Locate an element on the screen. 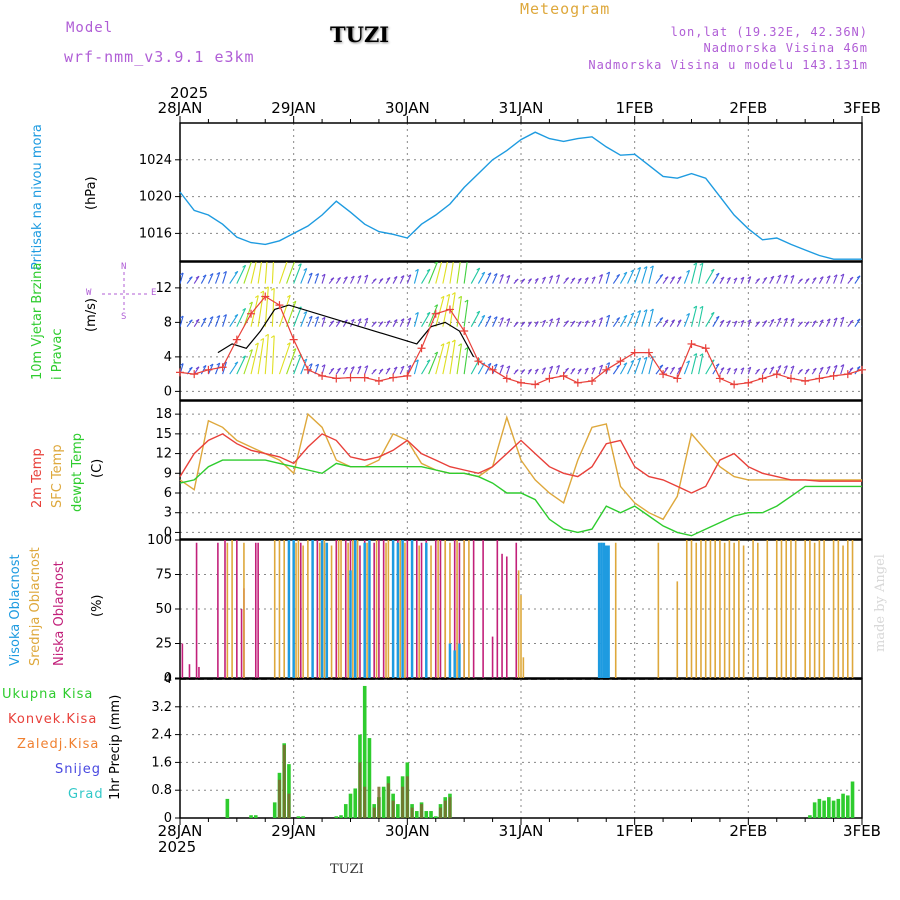  temp-ytick-label: 18 is located at coordinates (163, 414).